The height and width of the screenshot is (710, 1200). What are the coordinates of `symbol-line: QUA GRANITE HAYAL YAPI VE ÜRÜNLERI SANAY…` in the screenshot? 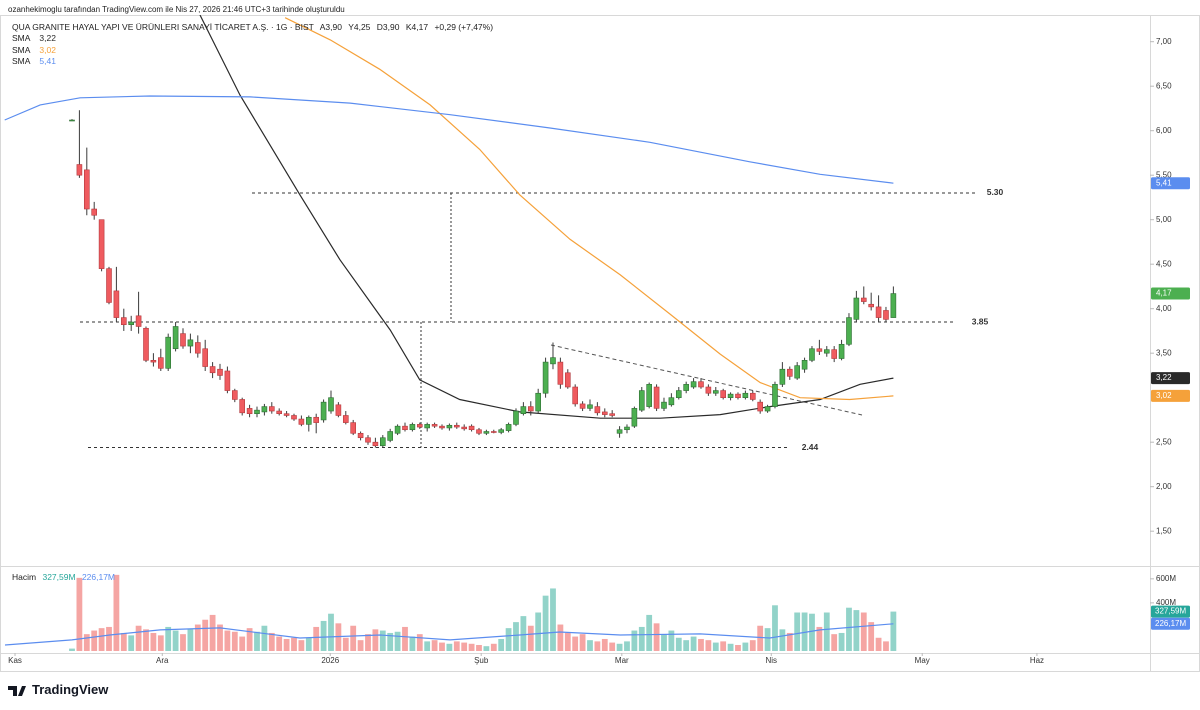 It's located at (254, 27).